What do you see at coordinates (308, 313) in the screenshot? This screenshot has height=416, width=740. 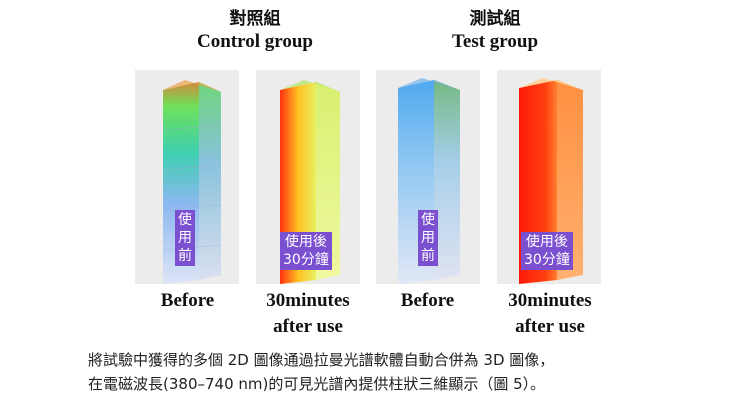 I see `caption-control-after: 30minutes after use` at bounding box center [308, 313].